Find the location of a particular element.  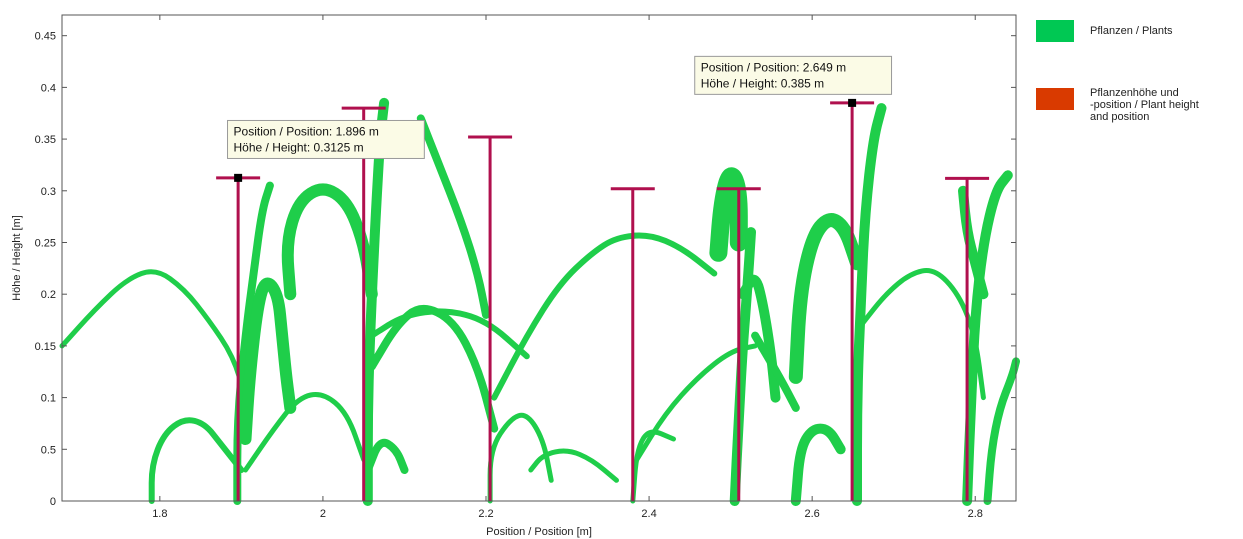

x-tick-label: 2.6 is located at coordinates (812, 514).